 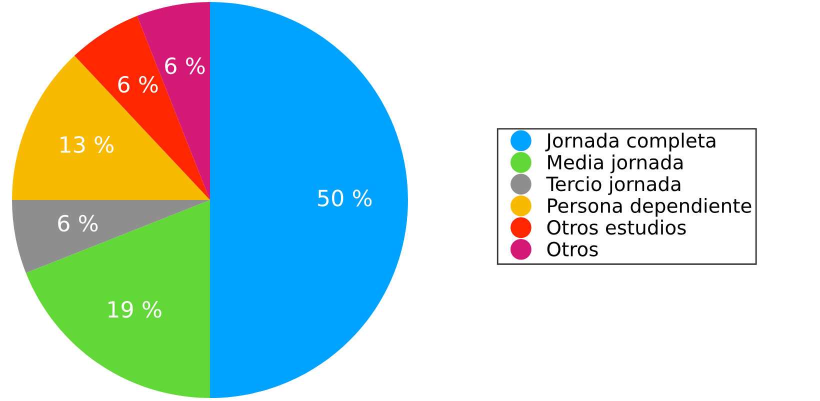 What do you see at coordinates (613, 186) in the screenshot?
I see `legend-label: Tercio jornada` at bounding box center [613, 186].